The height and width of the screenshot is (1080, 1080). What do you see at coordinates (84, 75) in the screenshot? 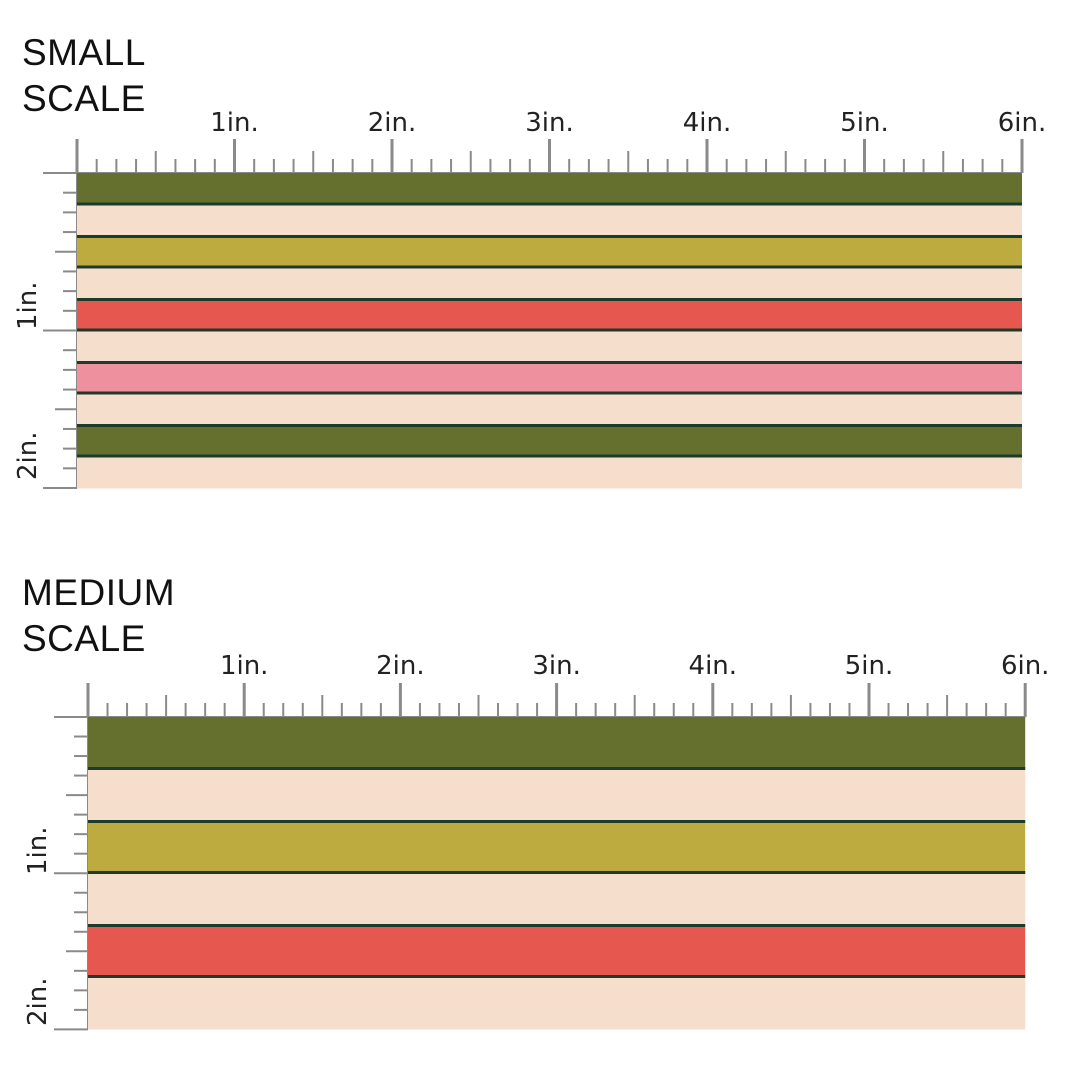
I see `small-scale-title: SMALL SCALE` at bounding box center [84, 75].